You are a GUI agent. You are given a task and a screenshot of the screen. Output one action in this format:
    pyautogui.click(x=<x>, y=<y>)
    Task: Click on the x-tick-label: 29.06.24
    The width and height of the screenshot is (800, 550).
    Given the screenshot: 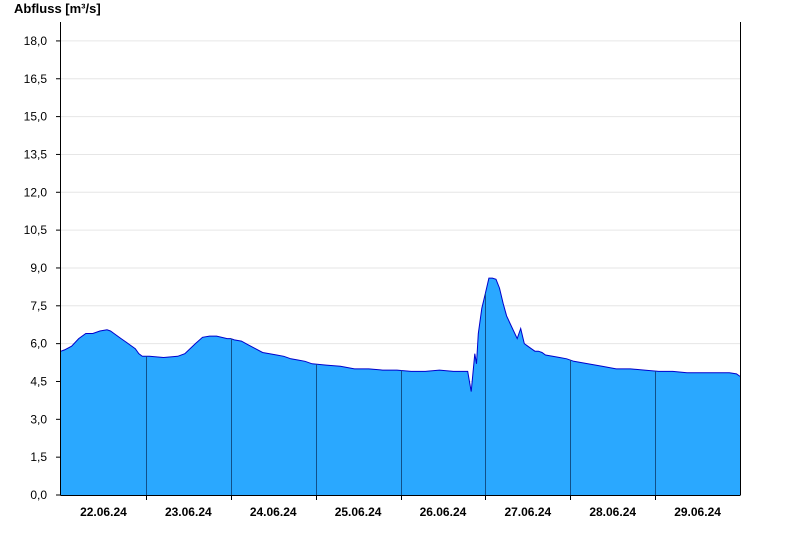 What is the action you would take?
    pyautogui.click(x=697, y=512)
    